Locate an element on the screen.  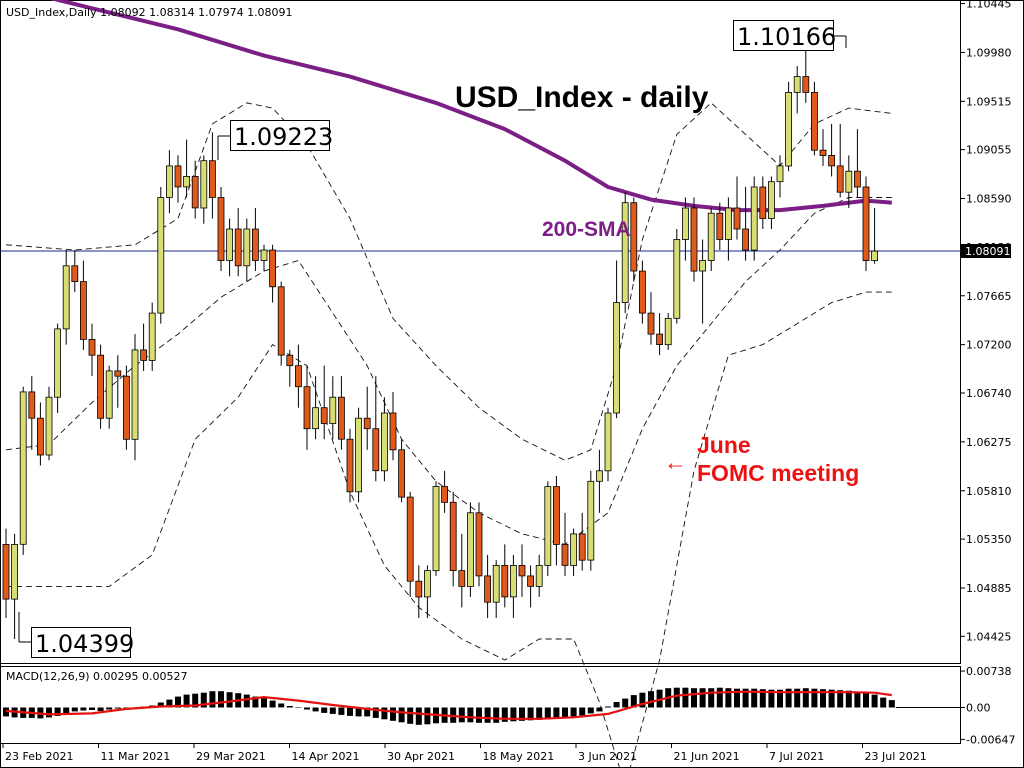
date-tick-label: 23 Feb 2021 is located at coordinates (39, 756).